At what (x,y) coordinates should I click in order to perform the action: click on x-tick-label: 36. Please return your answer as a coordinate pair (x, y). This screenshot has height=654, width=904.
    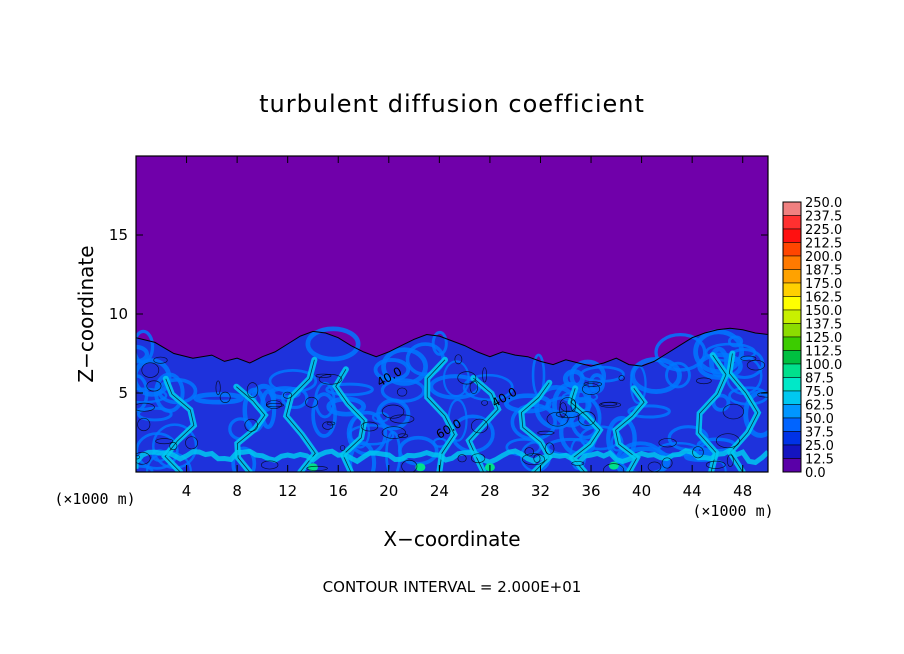
    Looking at the image, I should click on (590, 491).